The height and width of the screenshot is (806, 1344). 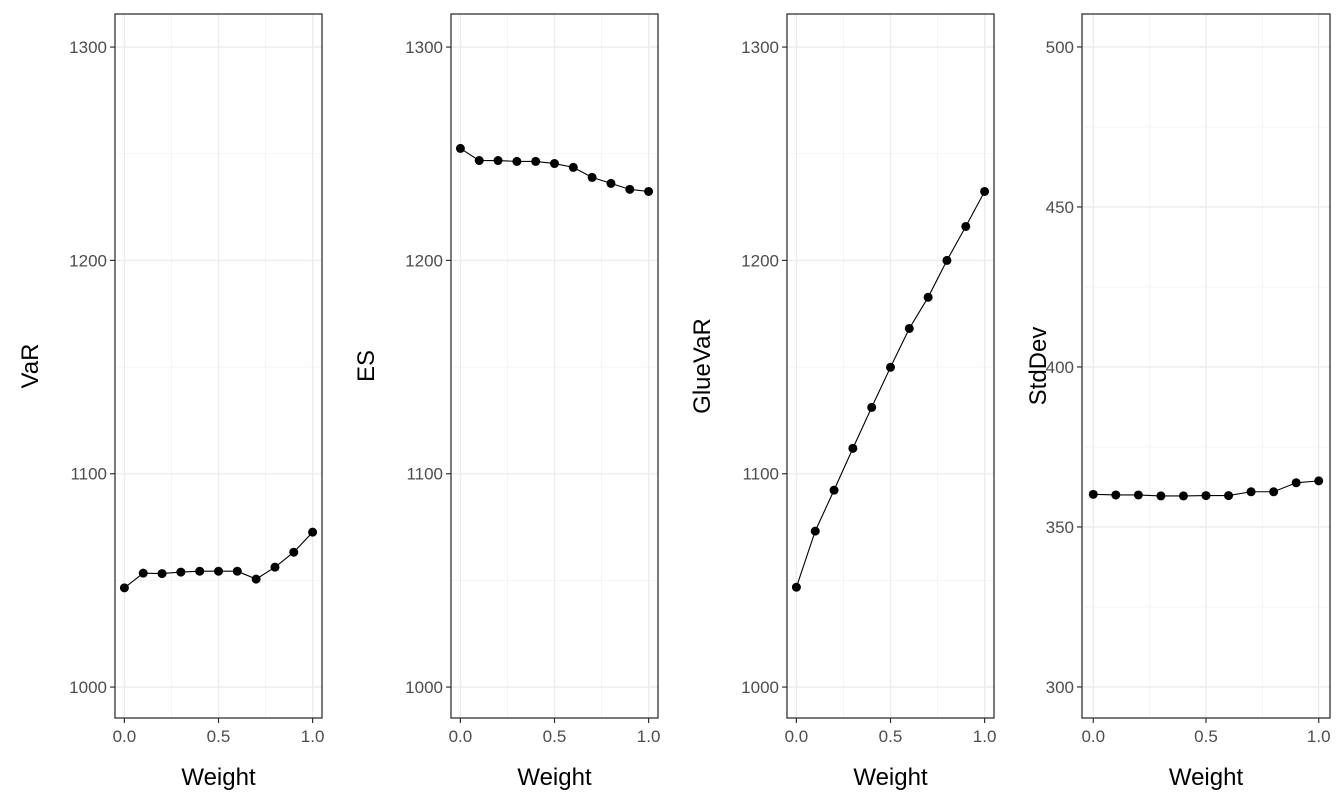 I want to click on y-axis-title: VaR, so click(x=30, y=366).